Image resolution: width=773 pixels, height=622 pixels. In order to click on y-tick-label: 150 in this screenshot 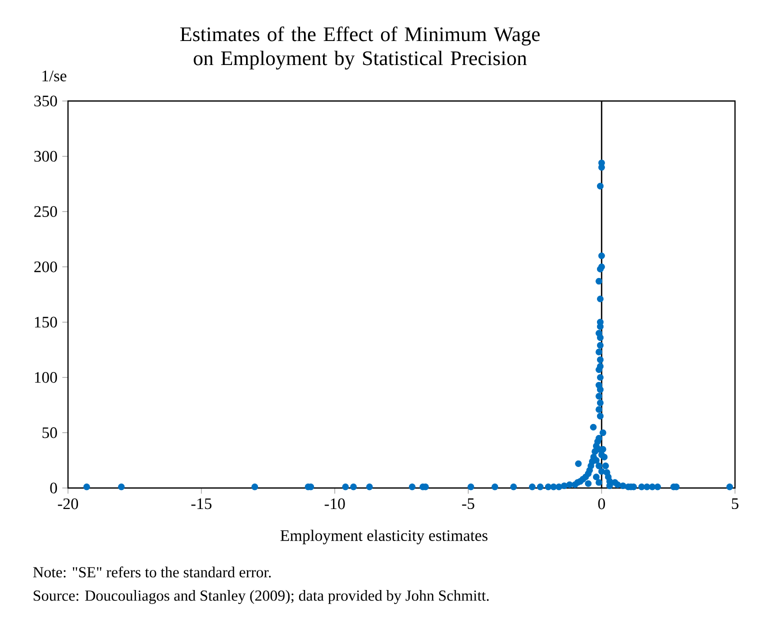, I will do `click(46, 322)`.